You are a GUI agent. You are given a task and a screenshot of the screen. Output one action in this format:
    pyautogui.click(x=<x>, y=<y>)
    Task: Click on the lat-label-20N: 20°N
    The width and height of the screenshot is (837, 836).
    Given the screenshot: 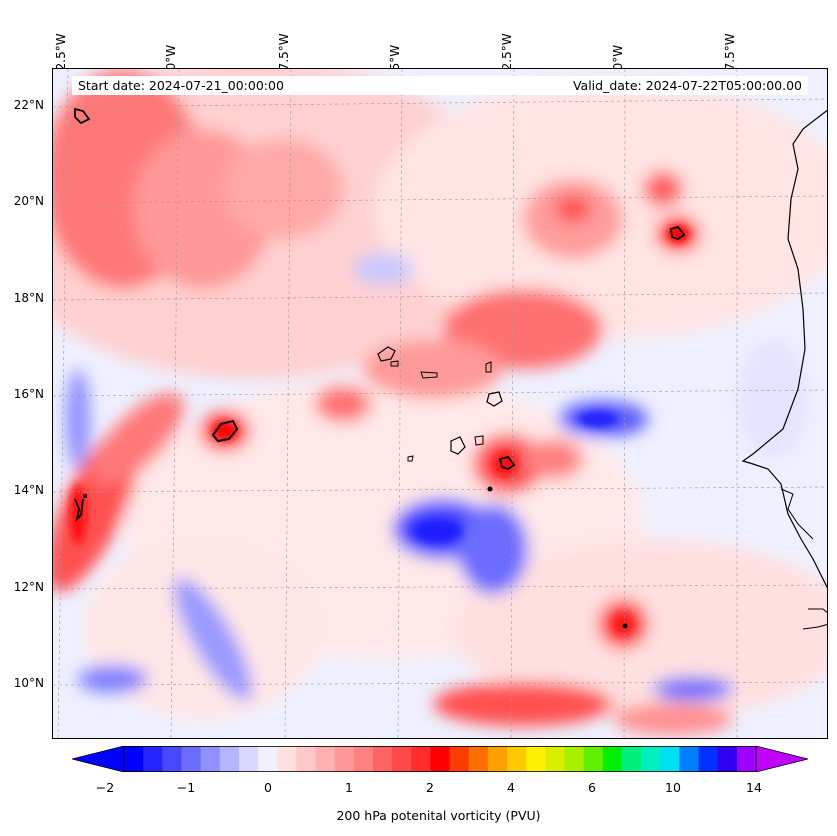 What is the action you would take?
    pyautogui.click(x=28, y=201)
    